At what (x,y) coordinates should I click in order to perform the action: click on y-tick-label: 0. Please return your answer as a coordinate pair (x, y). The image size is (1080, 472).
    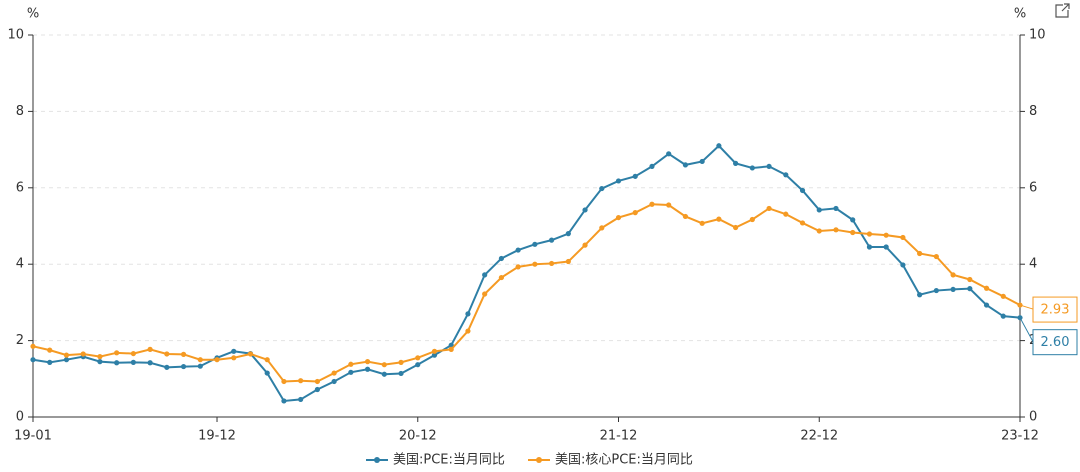
    Looking at the image, I should click on (20, 417).